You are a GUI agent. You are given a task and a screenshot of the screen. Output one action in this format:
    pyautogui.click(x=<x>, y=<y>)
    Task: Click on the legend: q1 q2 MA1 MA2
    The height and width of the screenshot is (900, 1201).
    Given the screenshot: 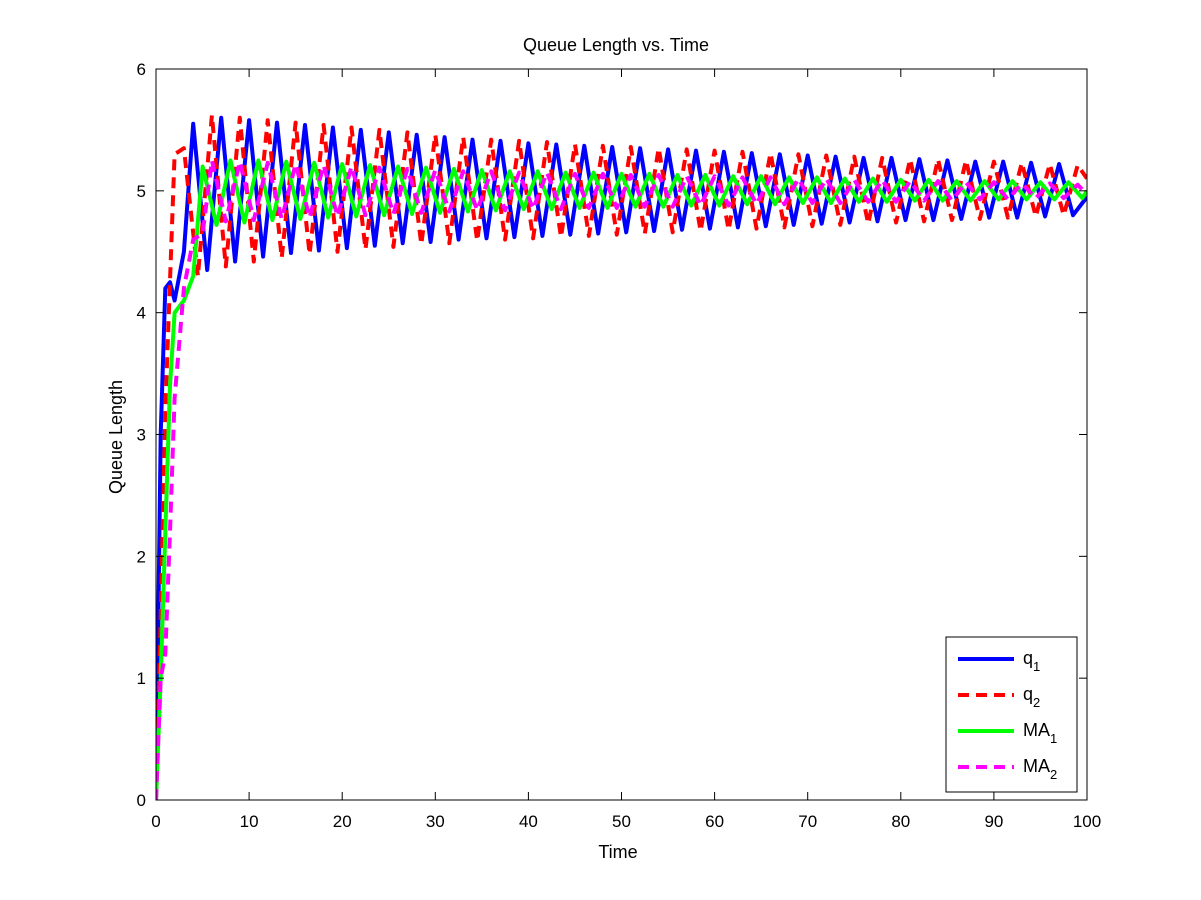 What is the action you would take?
    pyautogui.click(x=1011, y=714)
    